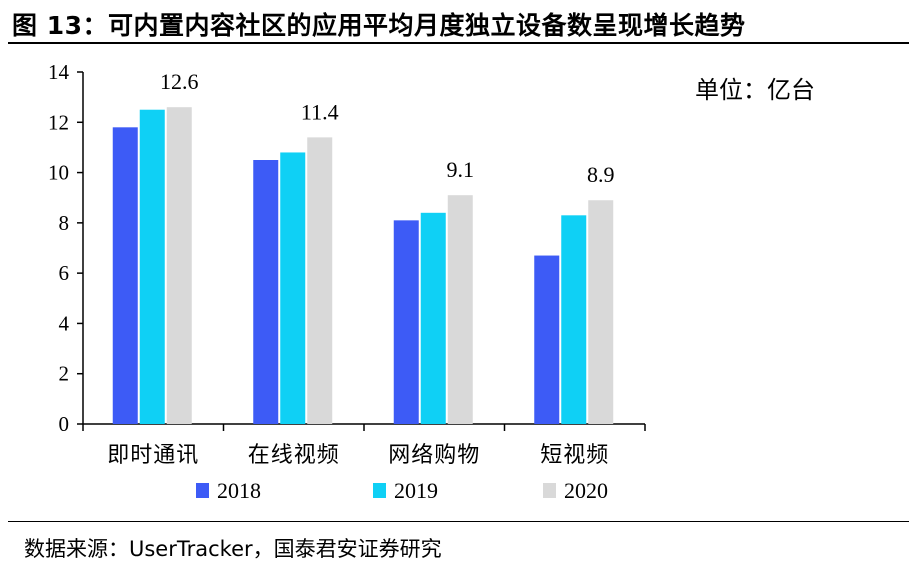 This screenshot has height=563, width=917. I want to click on source-note: 数据来源：UserTracker，国泰君安证券研究, so click(233, 549).